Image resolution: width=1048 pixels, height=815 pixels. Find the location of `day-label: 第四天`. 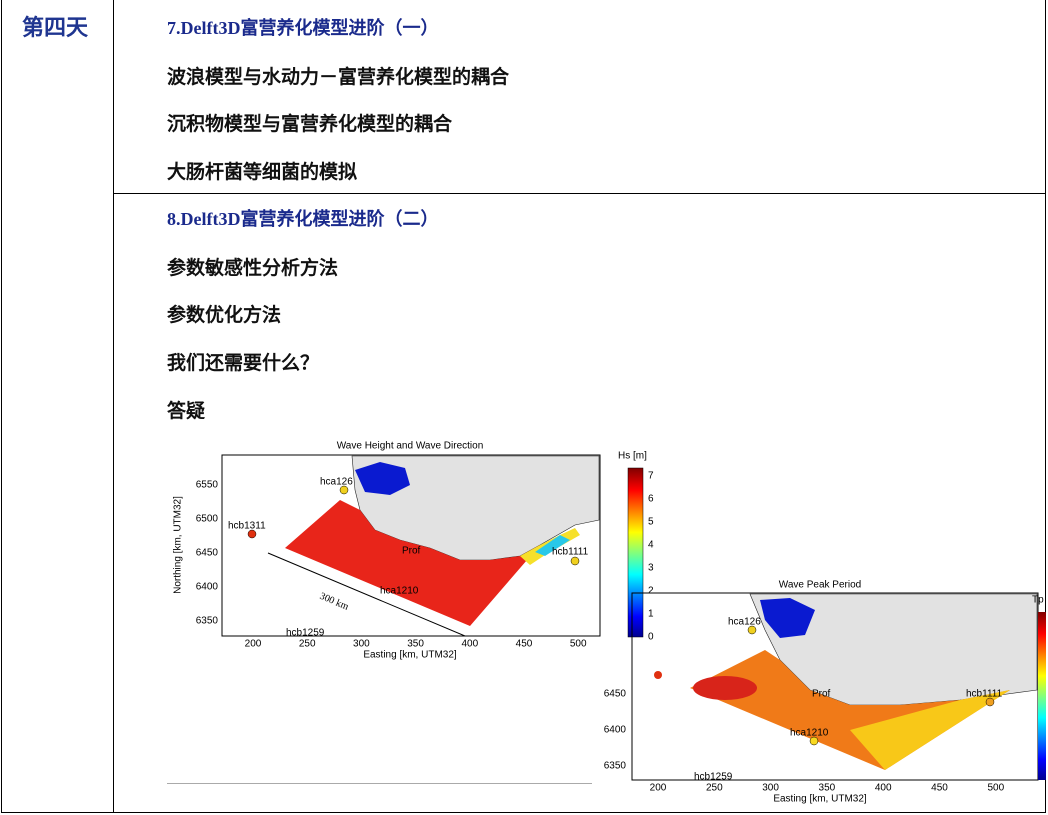

day-label: 第四天 is located at coordinates (55, 27).